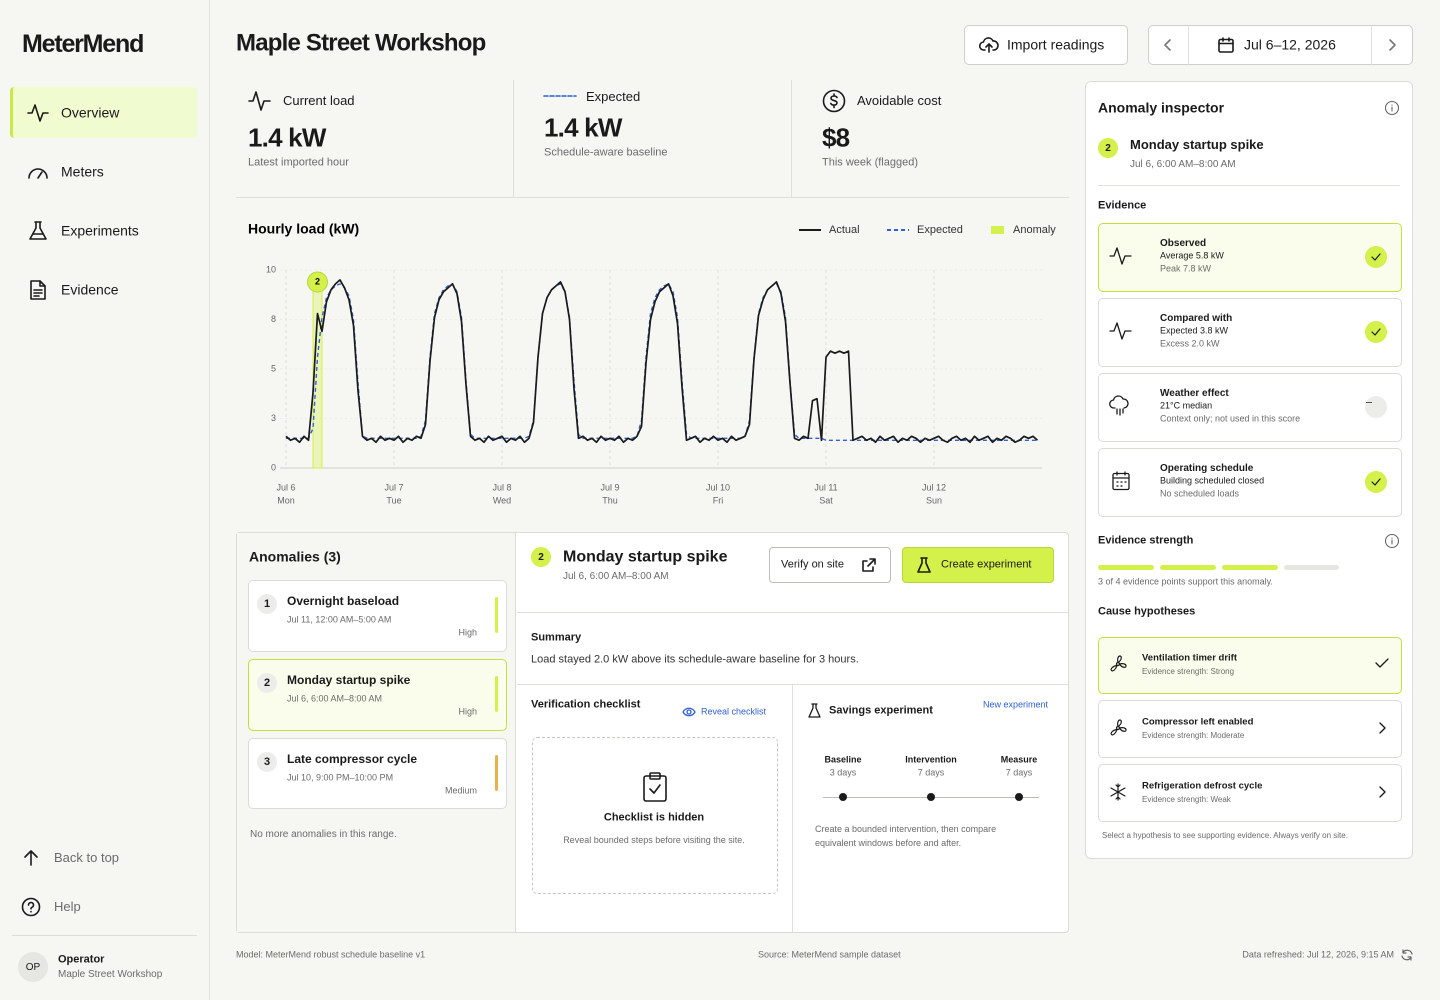  What do you see at coordinates (1382, 663) in the screenshot?
I see `check-icon` at bounding box center [1382, 663].